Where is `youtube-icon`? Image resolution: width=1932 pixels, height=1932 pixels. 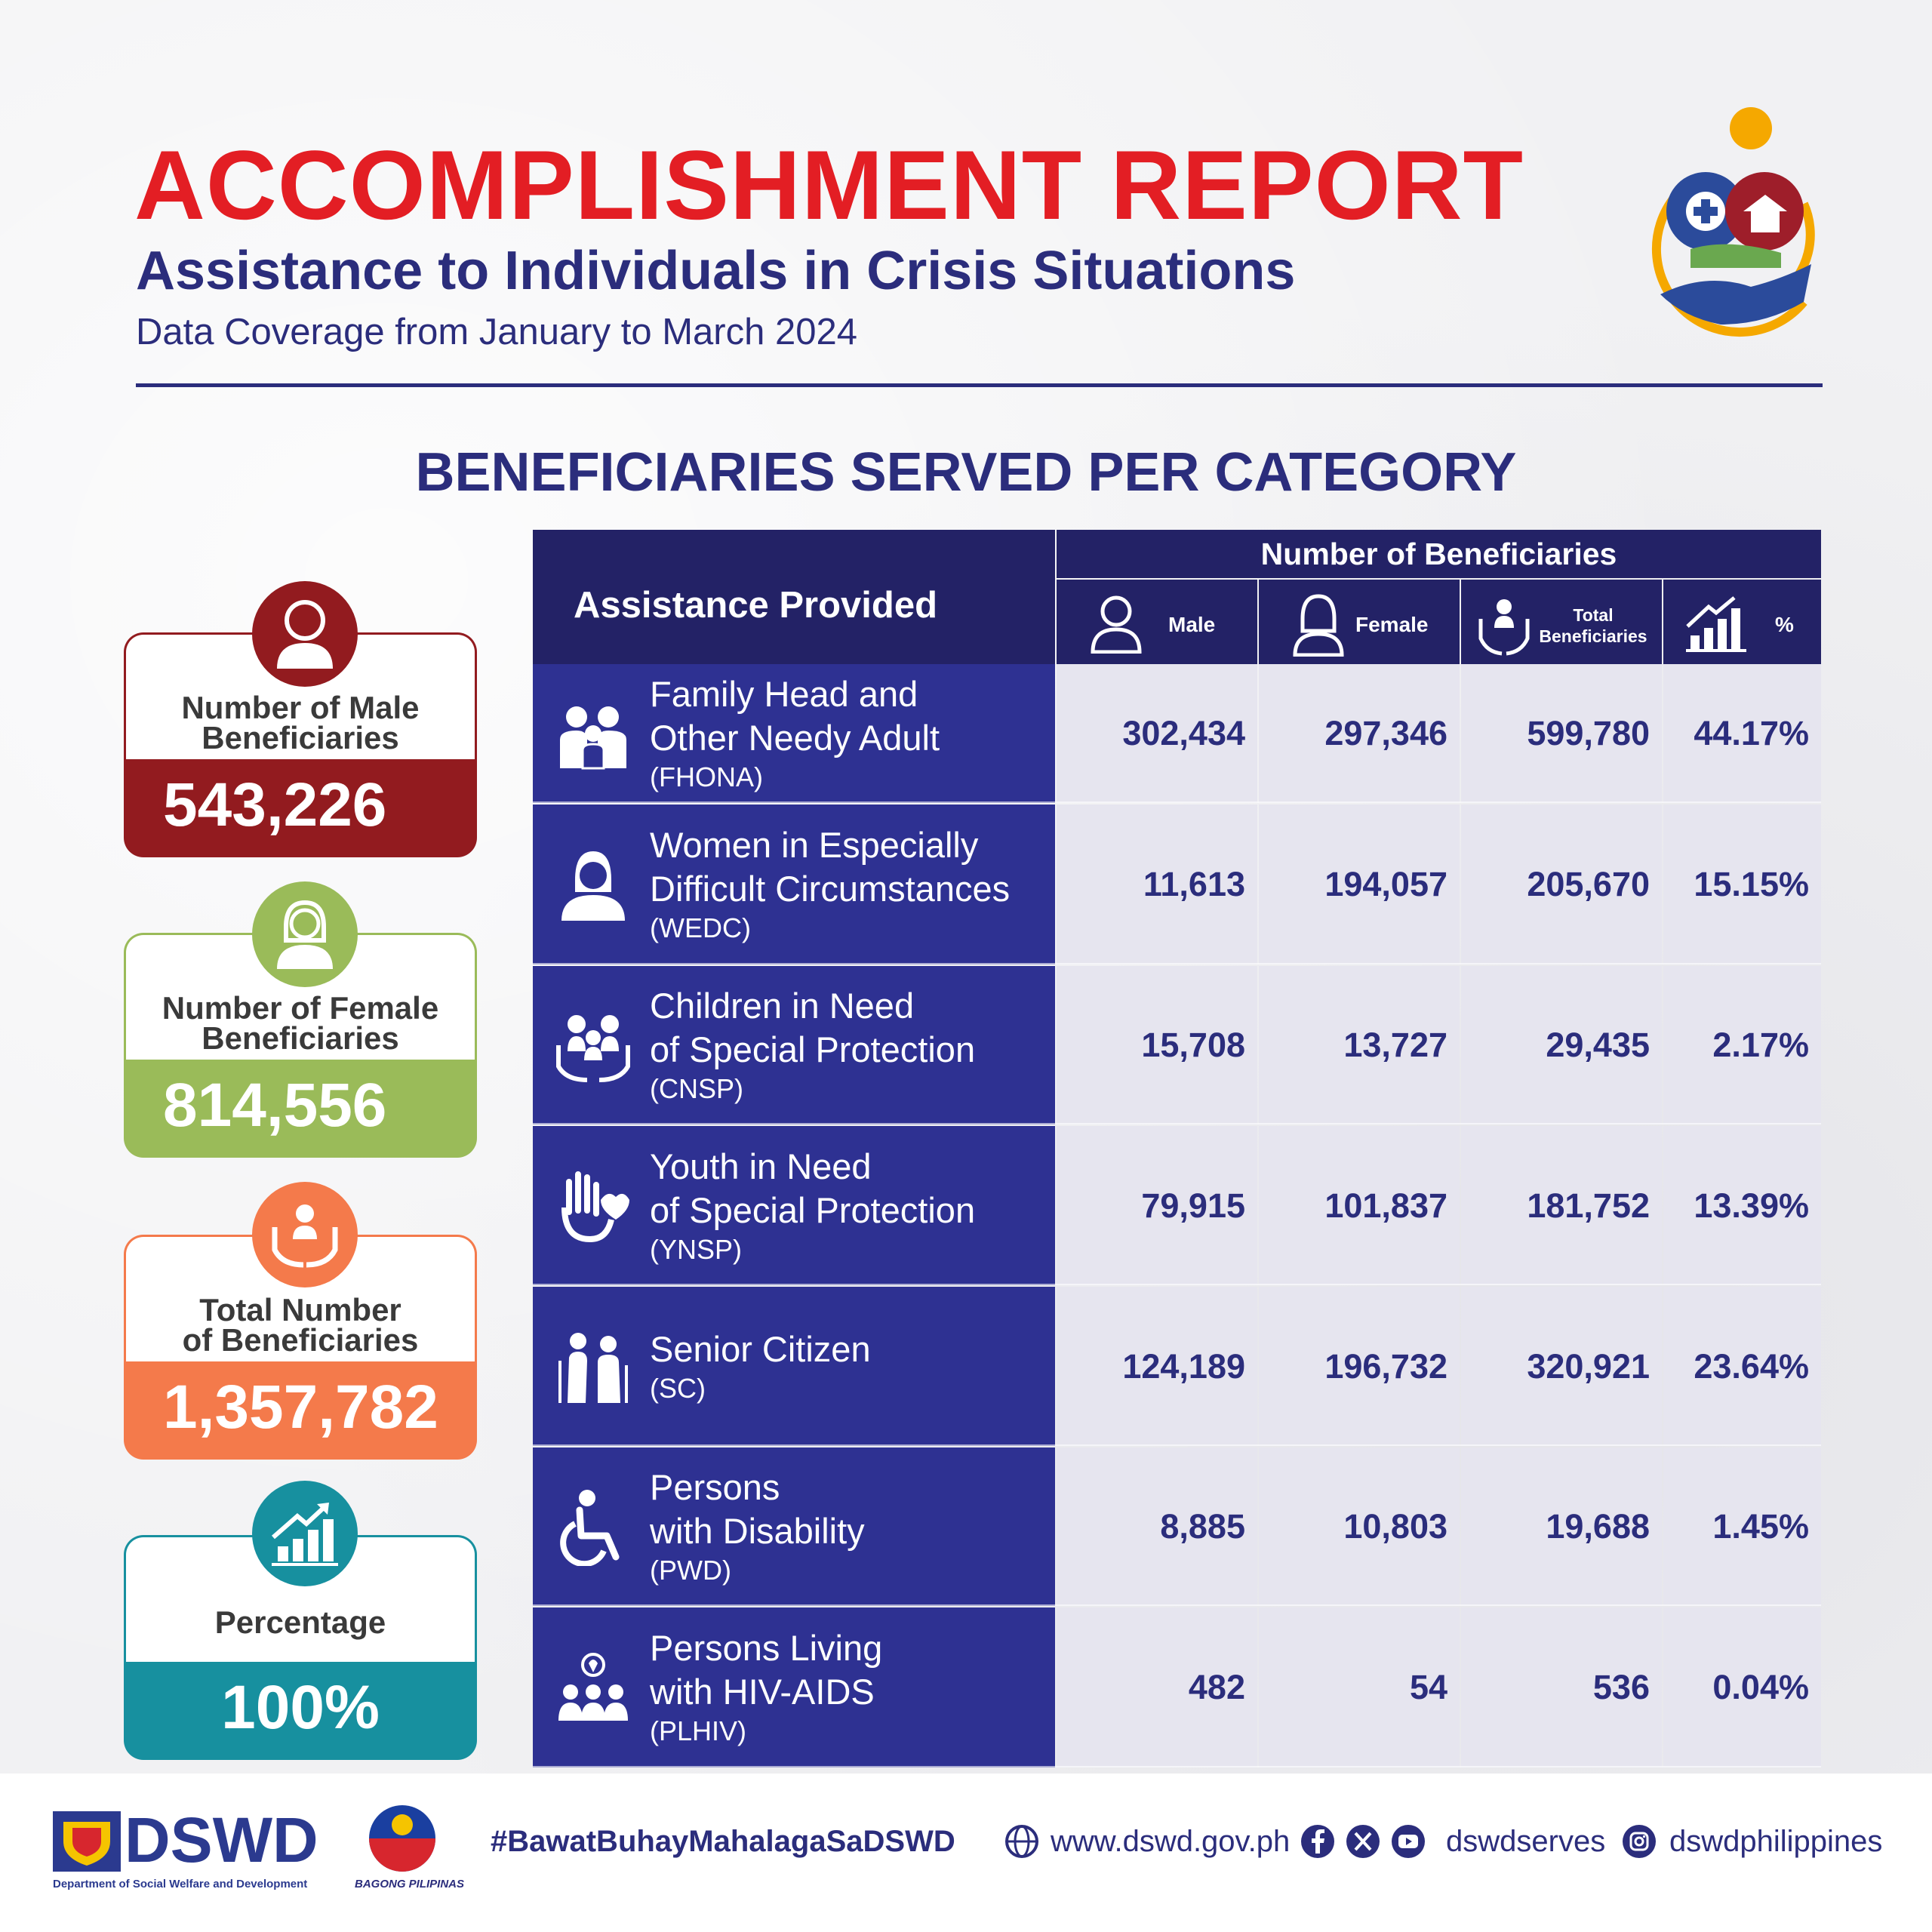 youtube-icon is located at coordinates (1408, 1841).